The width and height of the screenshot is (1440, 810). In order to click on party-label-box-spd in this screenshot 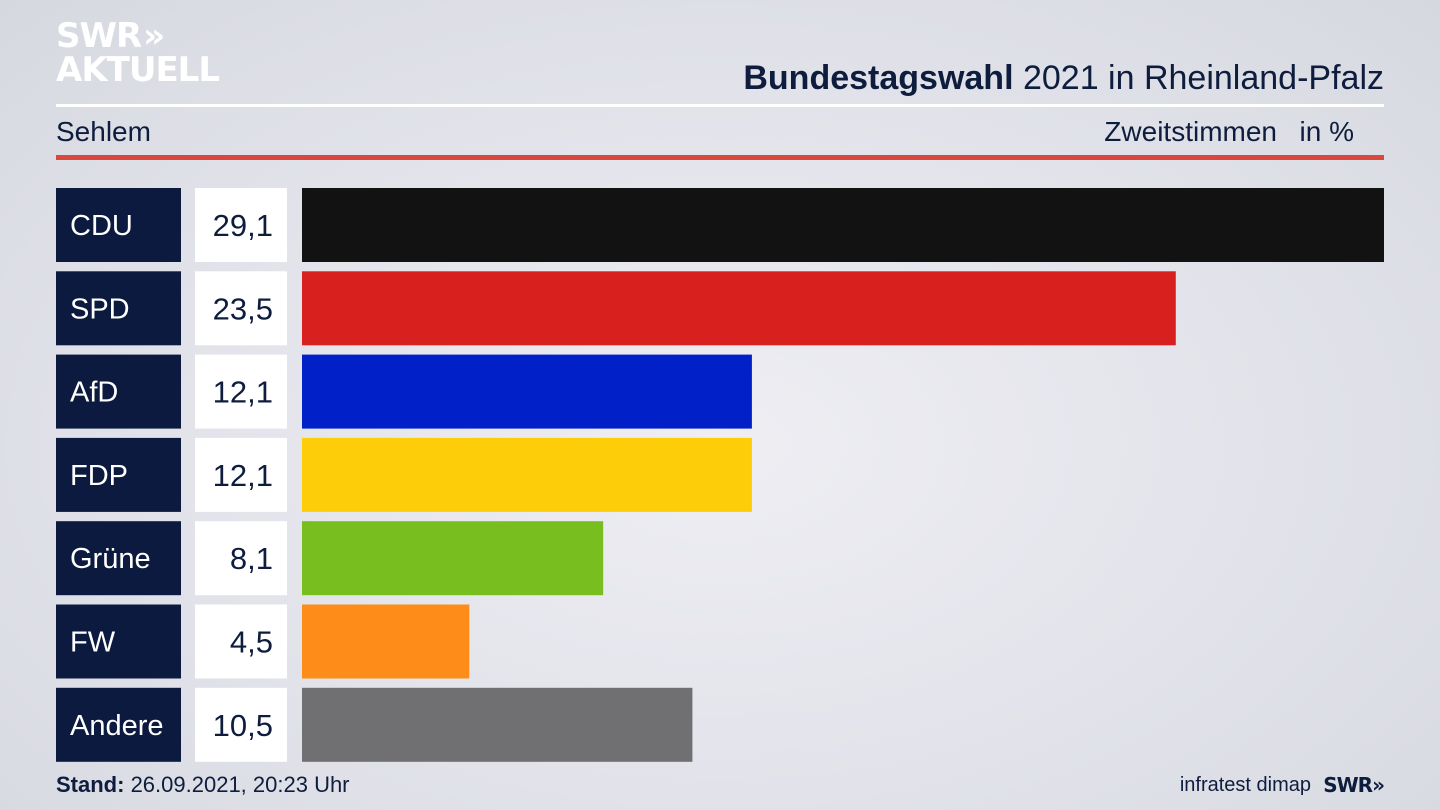, I will do `click(118, 308)`.